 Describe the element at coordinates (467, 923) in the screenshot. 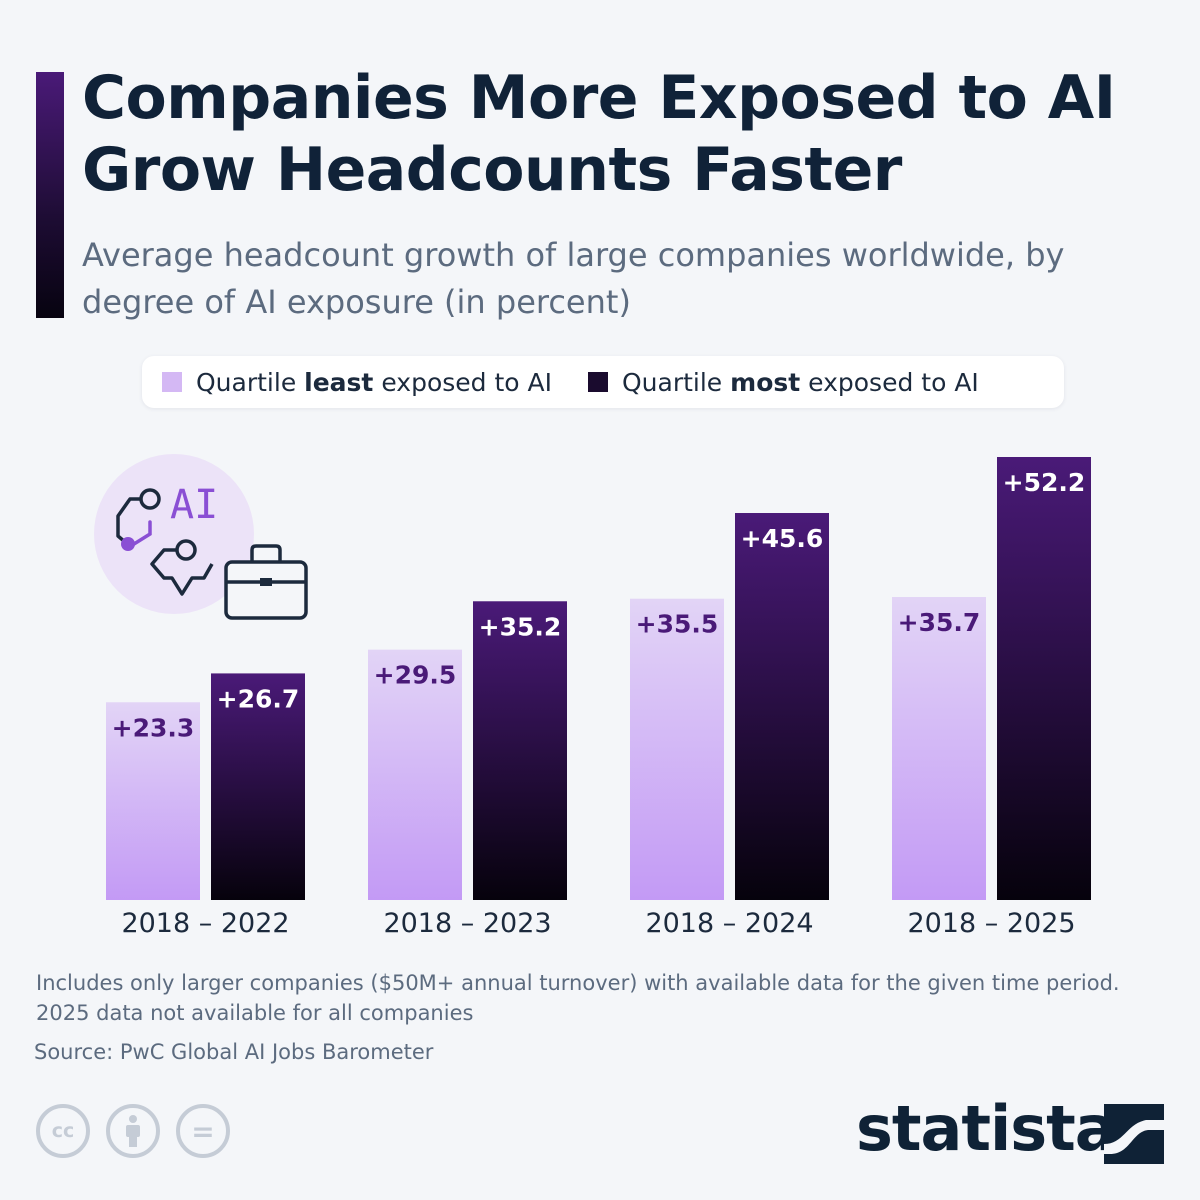

I see `x-tick-label-1: 2018 – 2023` at that location.